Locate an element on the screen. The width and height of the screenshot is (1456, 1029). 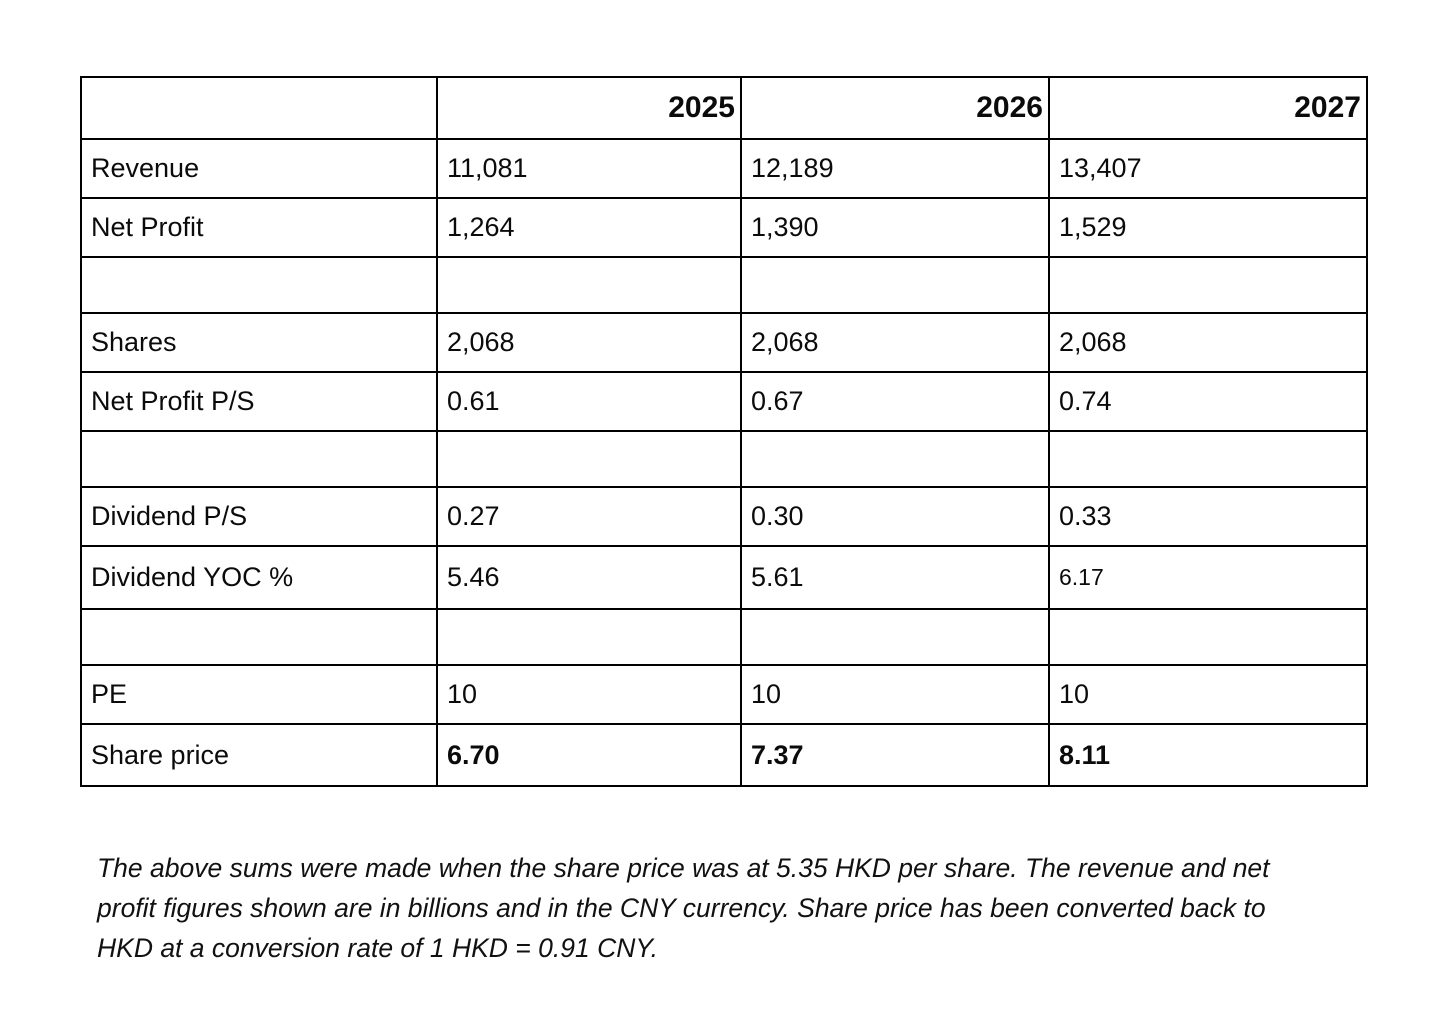
row-label: Dividend P/S is located at coordinates (259, 516).